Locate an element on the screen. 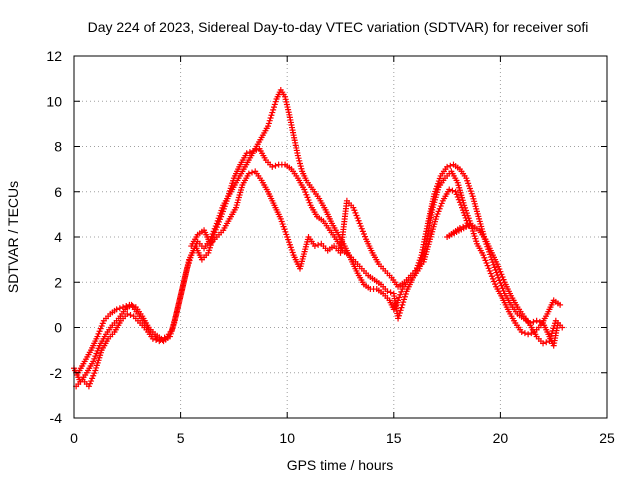 This screenshot has width=640, height=480. x-tick-label: 0 is located at coordinates (74, 438).